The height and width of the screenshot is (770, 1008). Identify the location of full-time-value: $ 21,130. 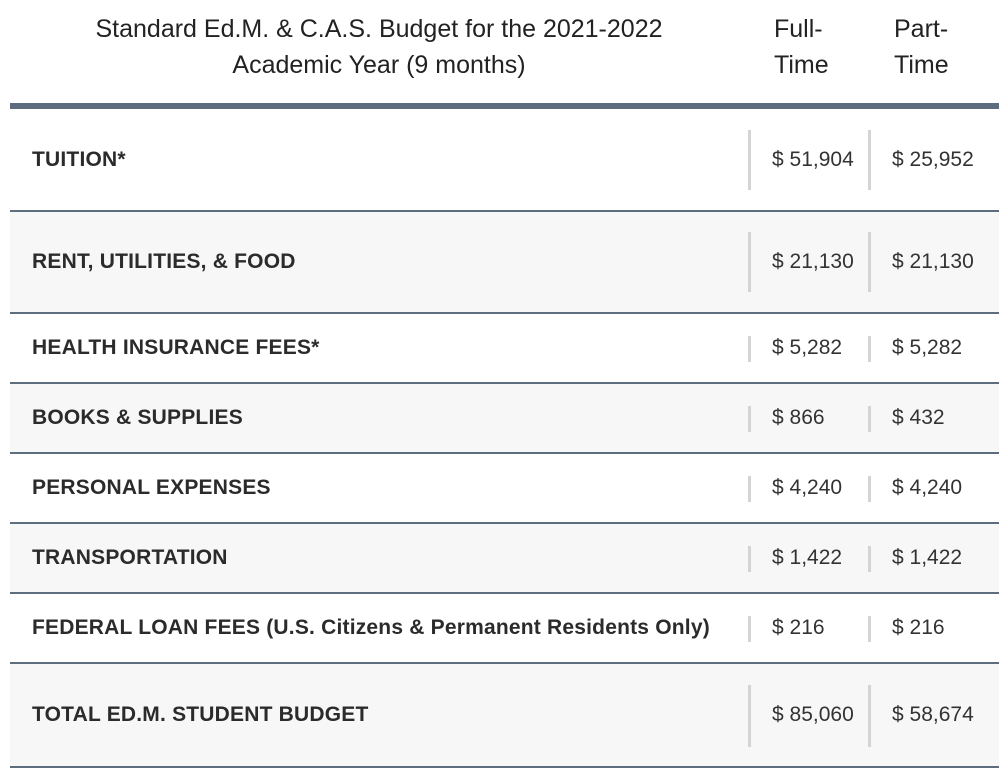
(813, 261).